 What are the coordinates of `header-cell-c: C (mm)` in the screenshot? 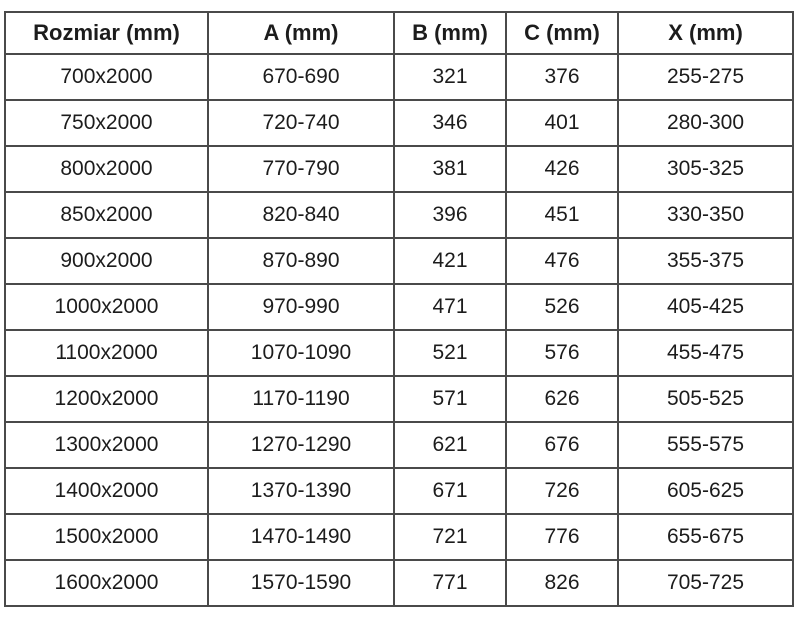 It's located at (562, 33).